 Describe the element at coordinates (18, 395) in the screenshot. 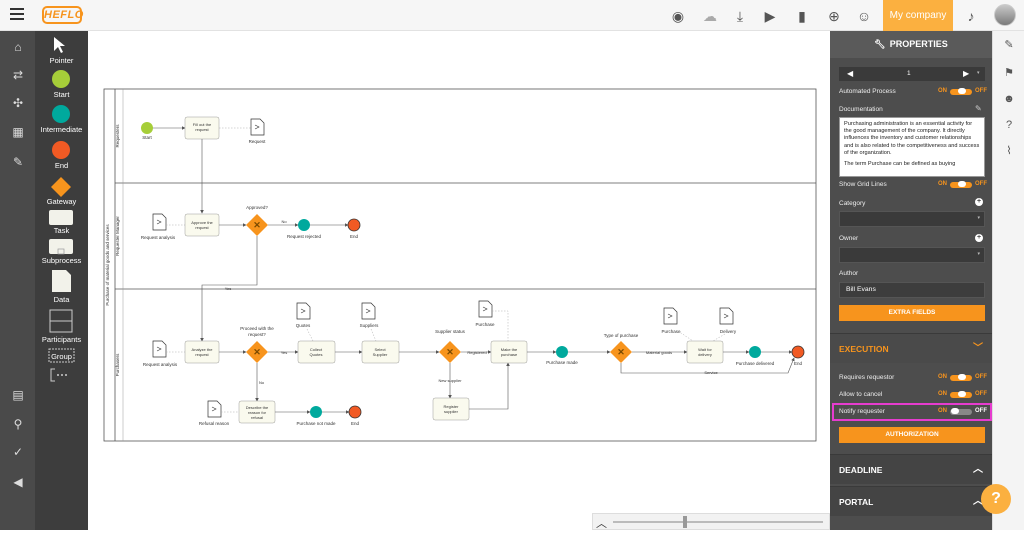

I see `archive-icon: ▤` at that location.